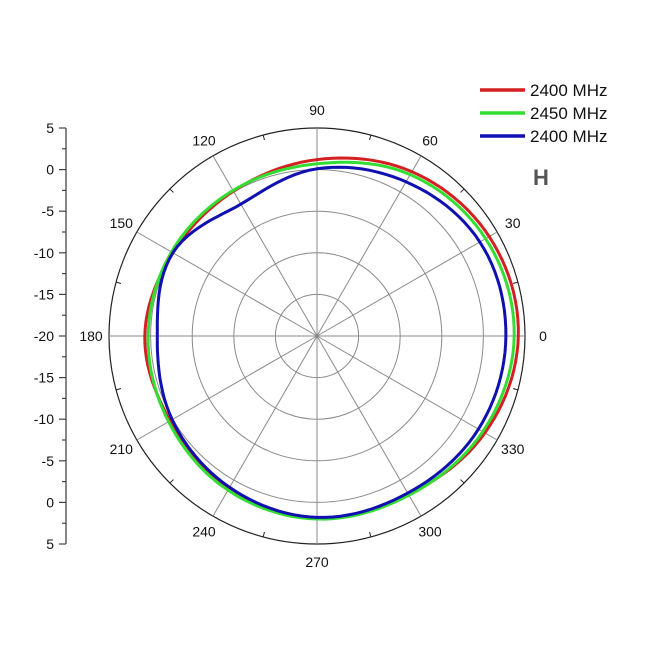  I want to click on angle-label: 90, so click(317, 110).